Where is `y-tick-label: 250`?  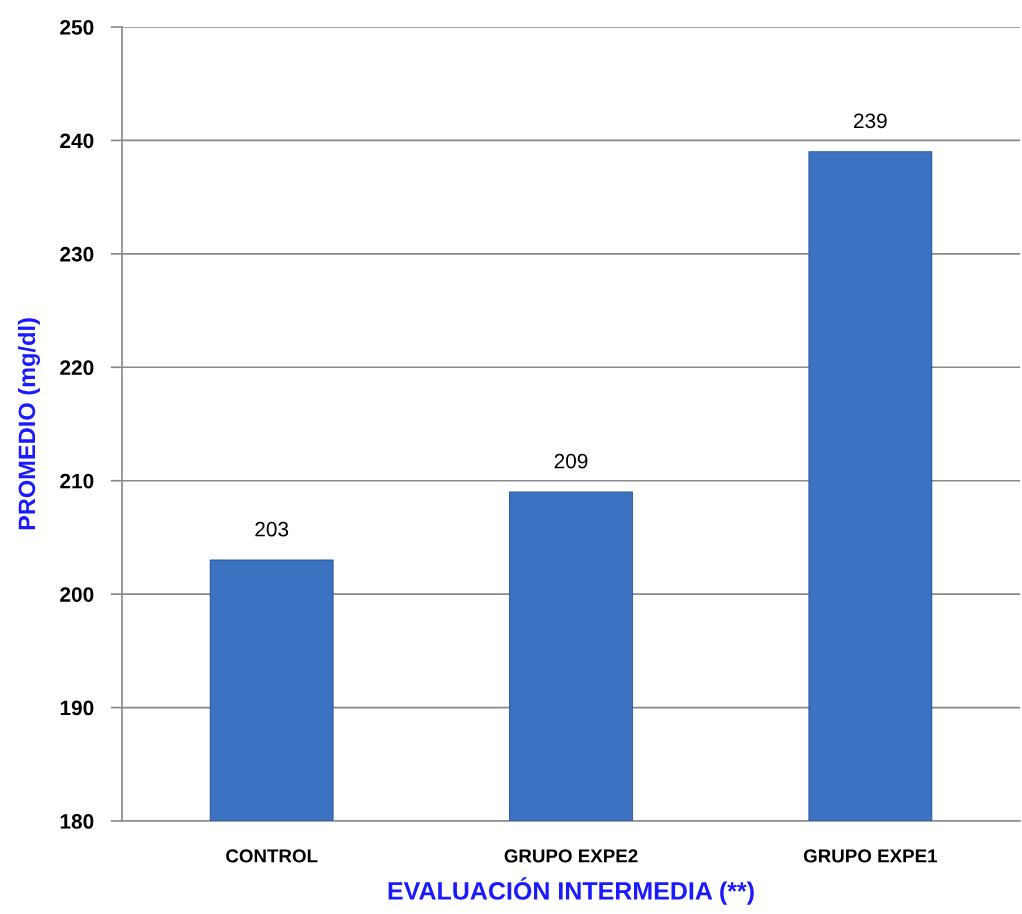 y-tick-label: 250 is located at coordinates (77, 27).